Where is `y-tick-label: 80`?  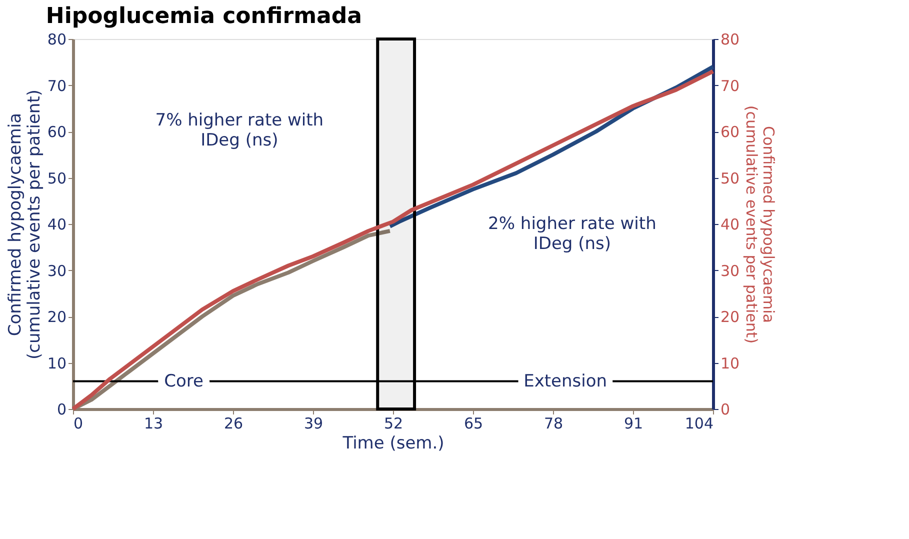 y-tick-label: 80 is located at coordinates (56, 39).